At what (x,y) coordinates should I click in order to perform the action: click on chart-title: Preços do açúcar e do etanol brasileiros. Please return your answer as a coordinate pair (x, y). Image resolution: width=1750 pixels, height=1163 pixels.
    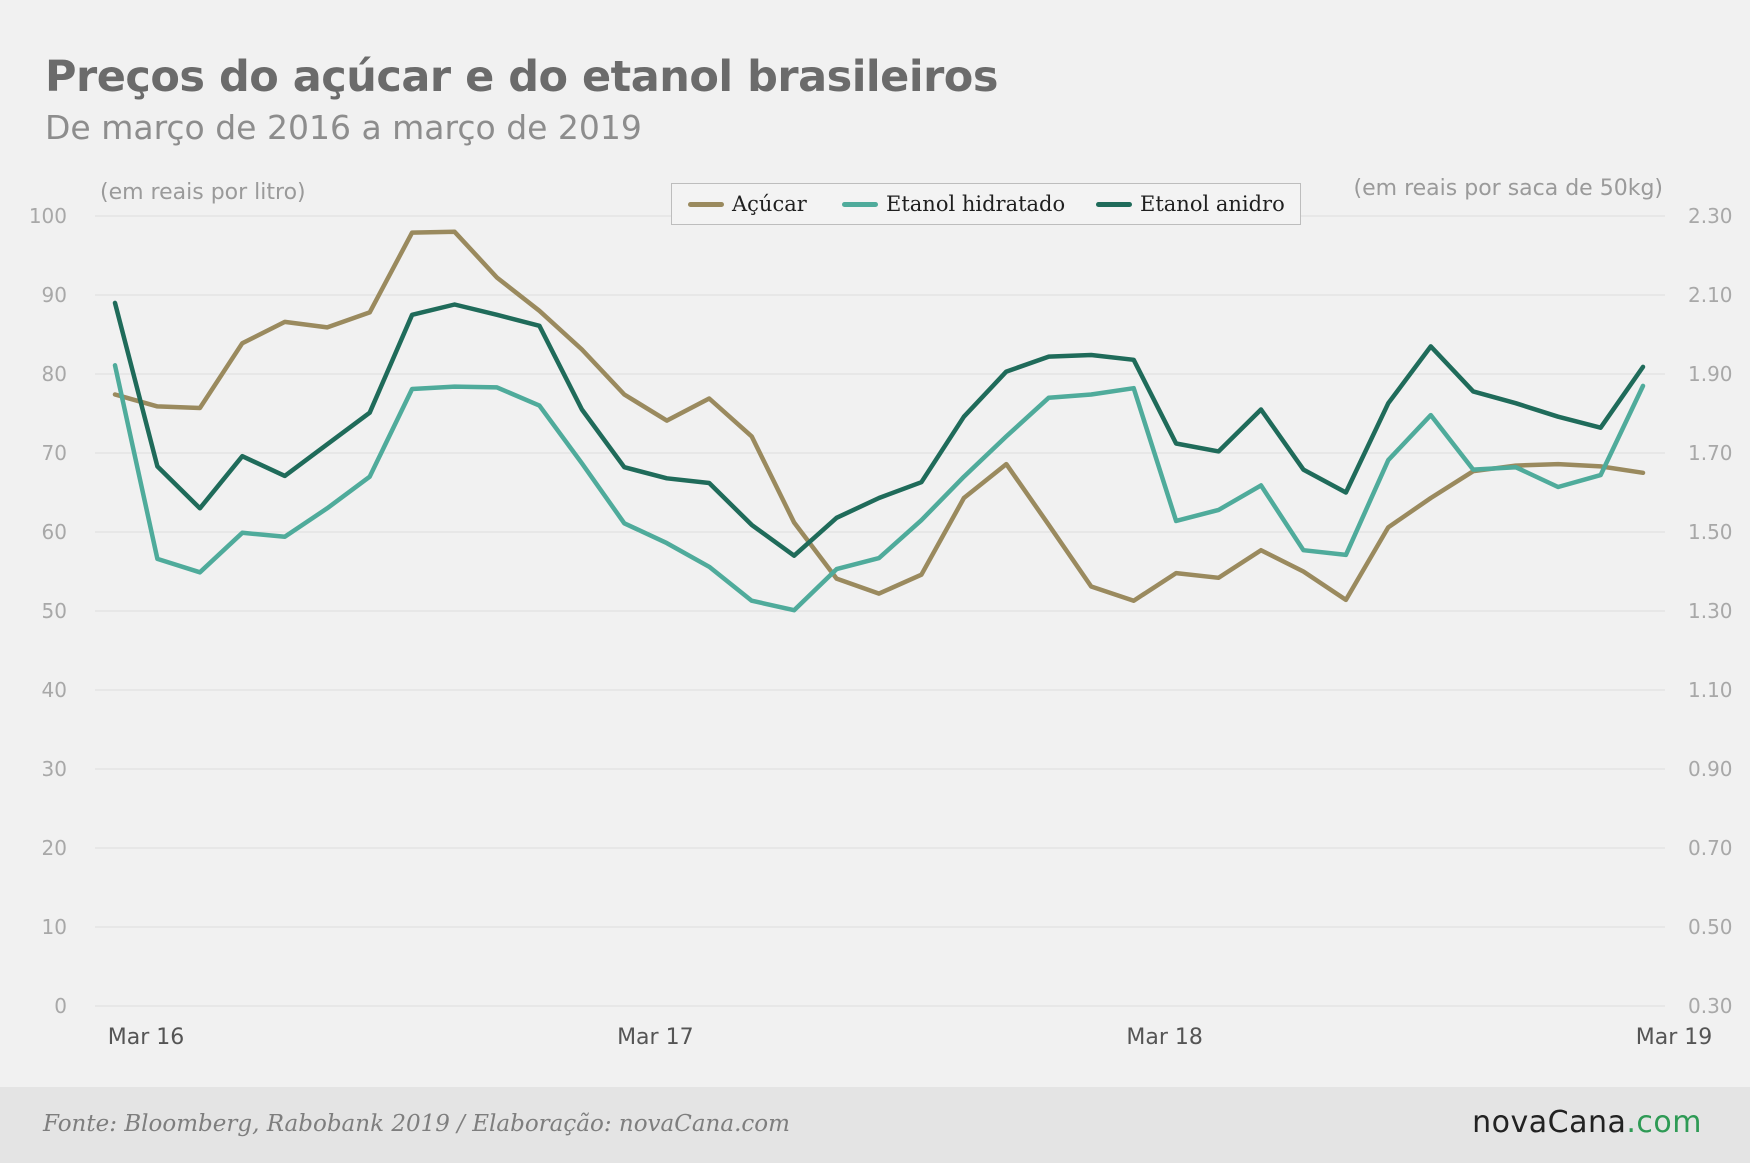
    Looking at the image, I should click on (521, 77).